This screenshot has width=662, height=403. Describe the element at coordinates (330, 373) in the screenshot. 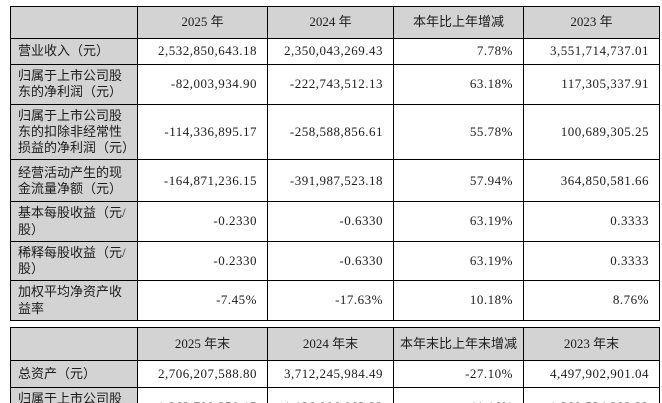

I see `value-2024: 3,712,245,984.49` at that location.